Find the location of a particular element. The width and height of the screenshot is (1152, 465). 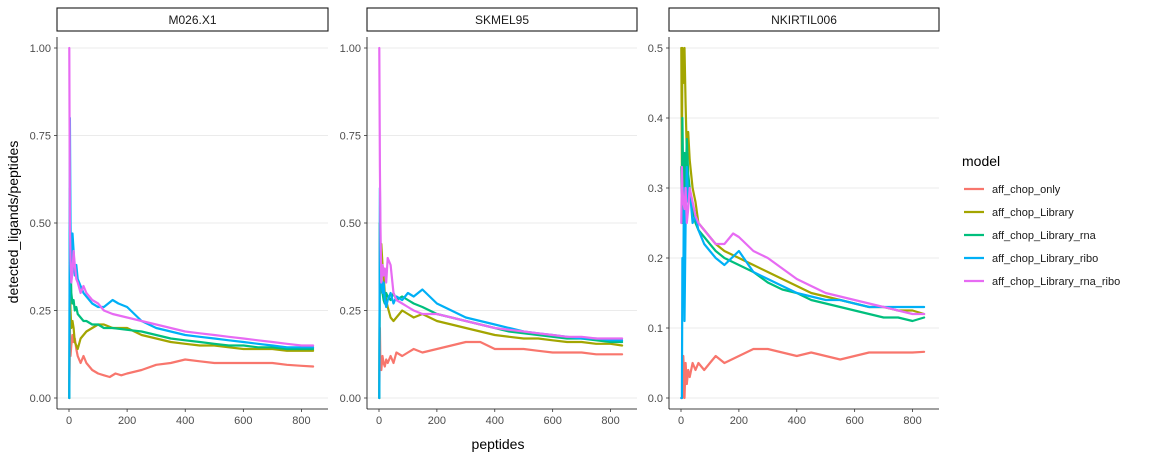

legend-label: aff_chop_Library is located at coordinates (1033, 213).